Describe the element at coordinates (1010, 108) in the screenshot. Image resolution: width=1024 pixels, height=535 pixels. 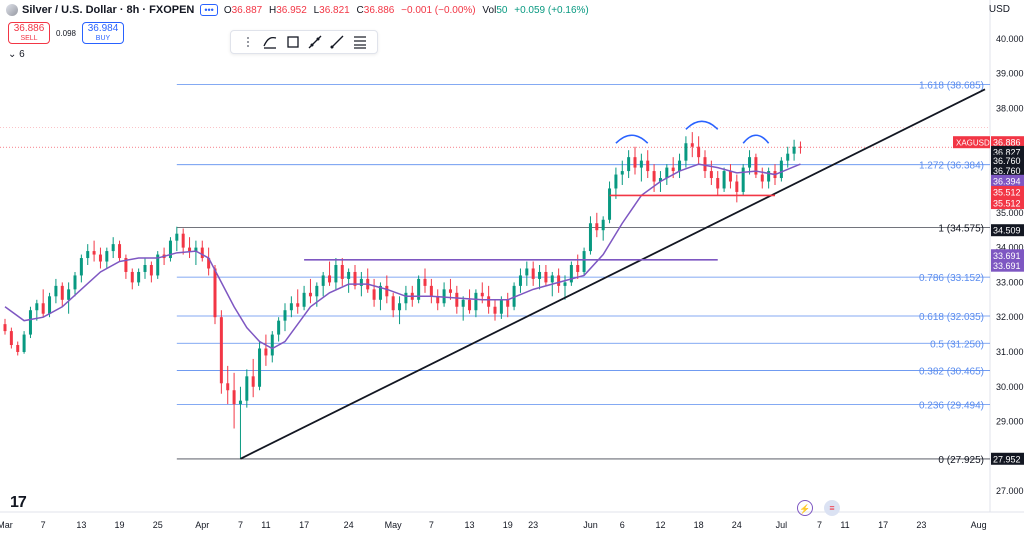
I see `y-tick-label: 38.000` at that location.